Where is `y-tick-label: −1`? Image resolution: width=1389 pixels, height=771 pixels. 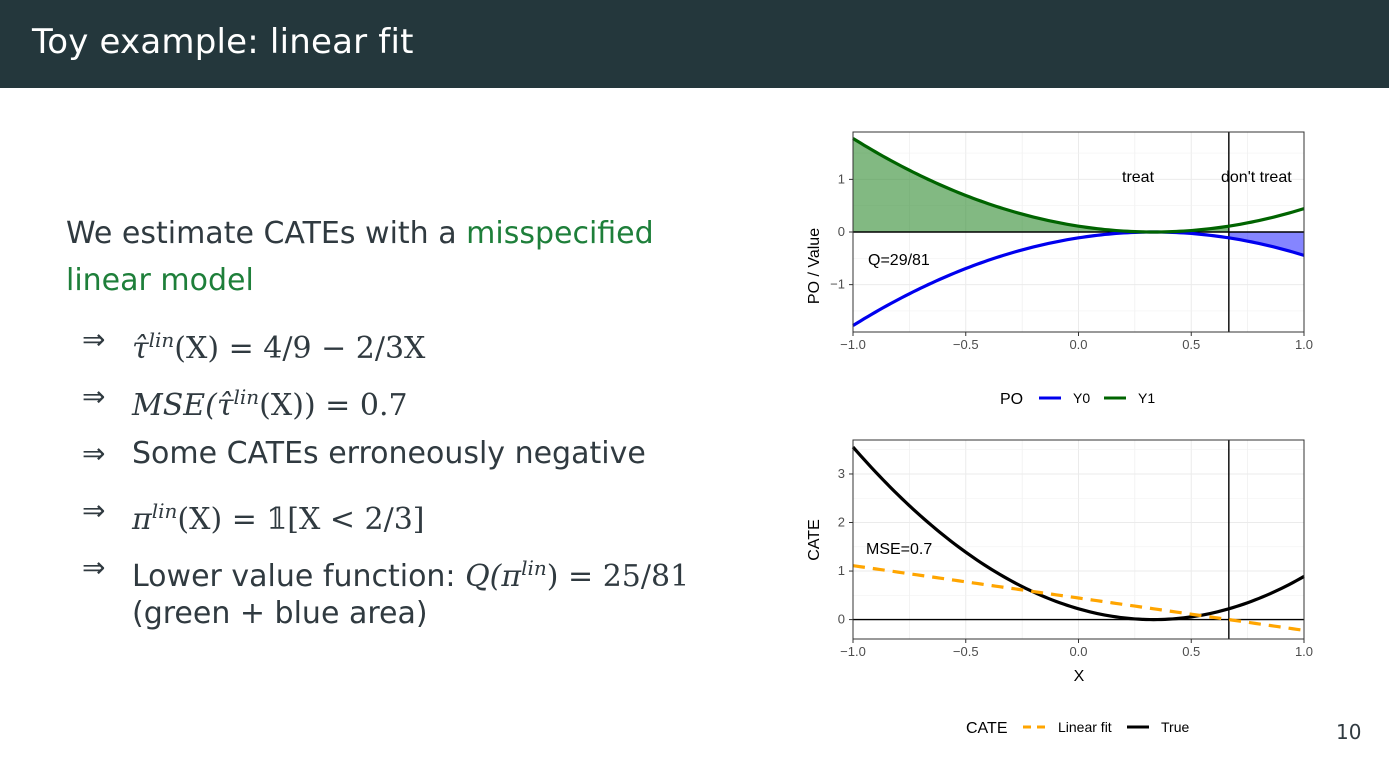 y-tick-label: −1 is located at coordinates (837, 284).